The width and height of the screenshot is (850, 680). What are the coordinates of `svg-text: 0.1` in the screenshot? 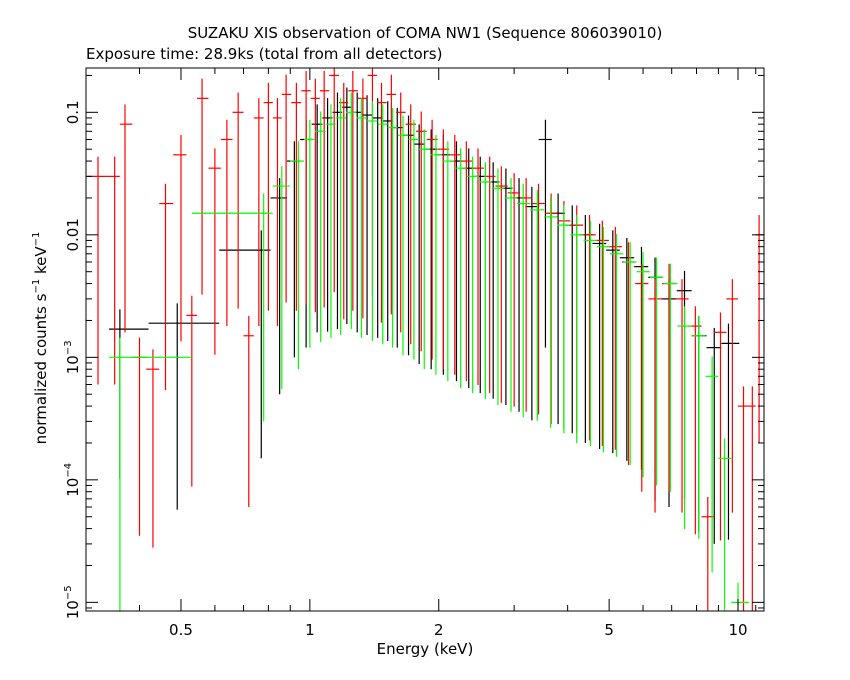 It's located at (73, 112).